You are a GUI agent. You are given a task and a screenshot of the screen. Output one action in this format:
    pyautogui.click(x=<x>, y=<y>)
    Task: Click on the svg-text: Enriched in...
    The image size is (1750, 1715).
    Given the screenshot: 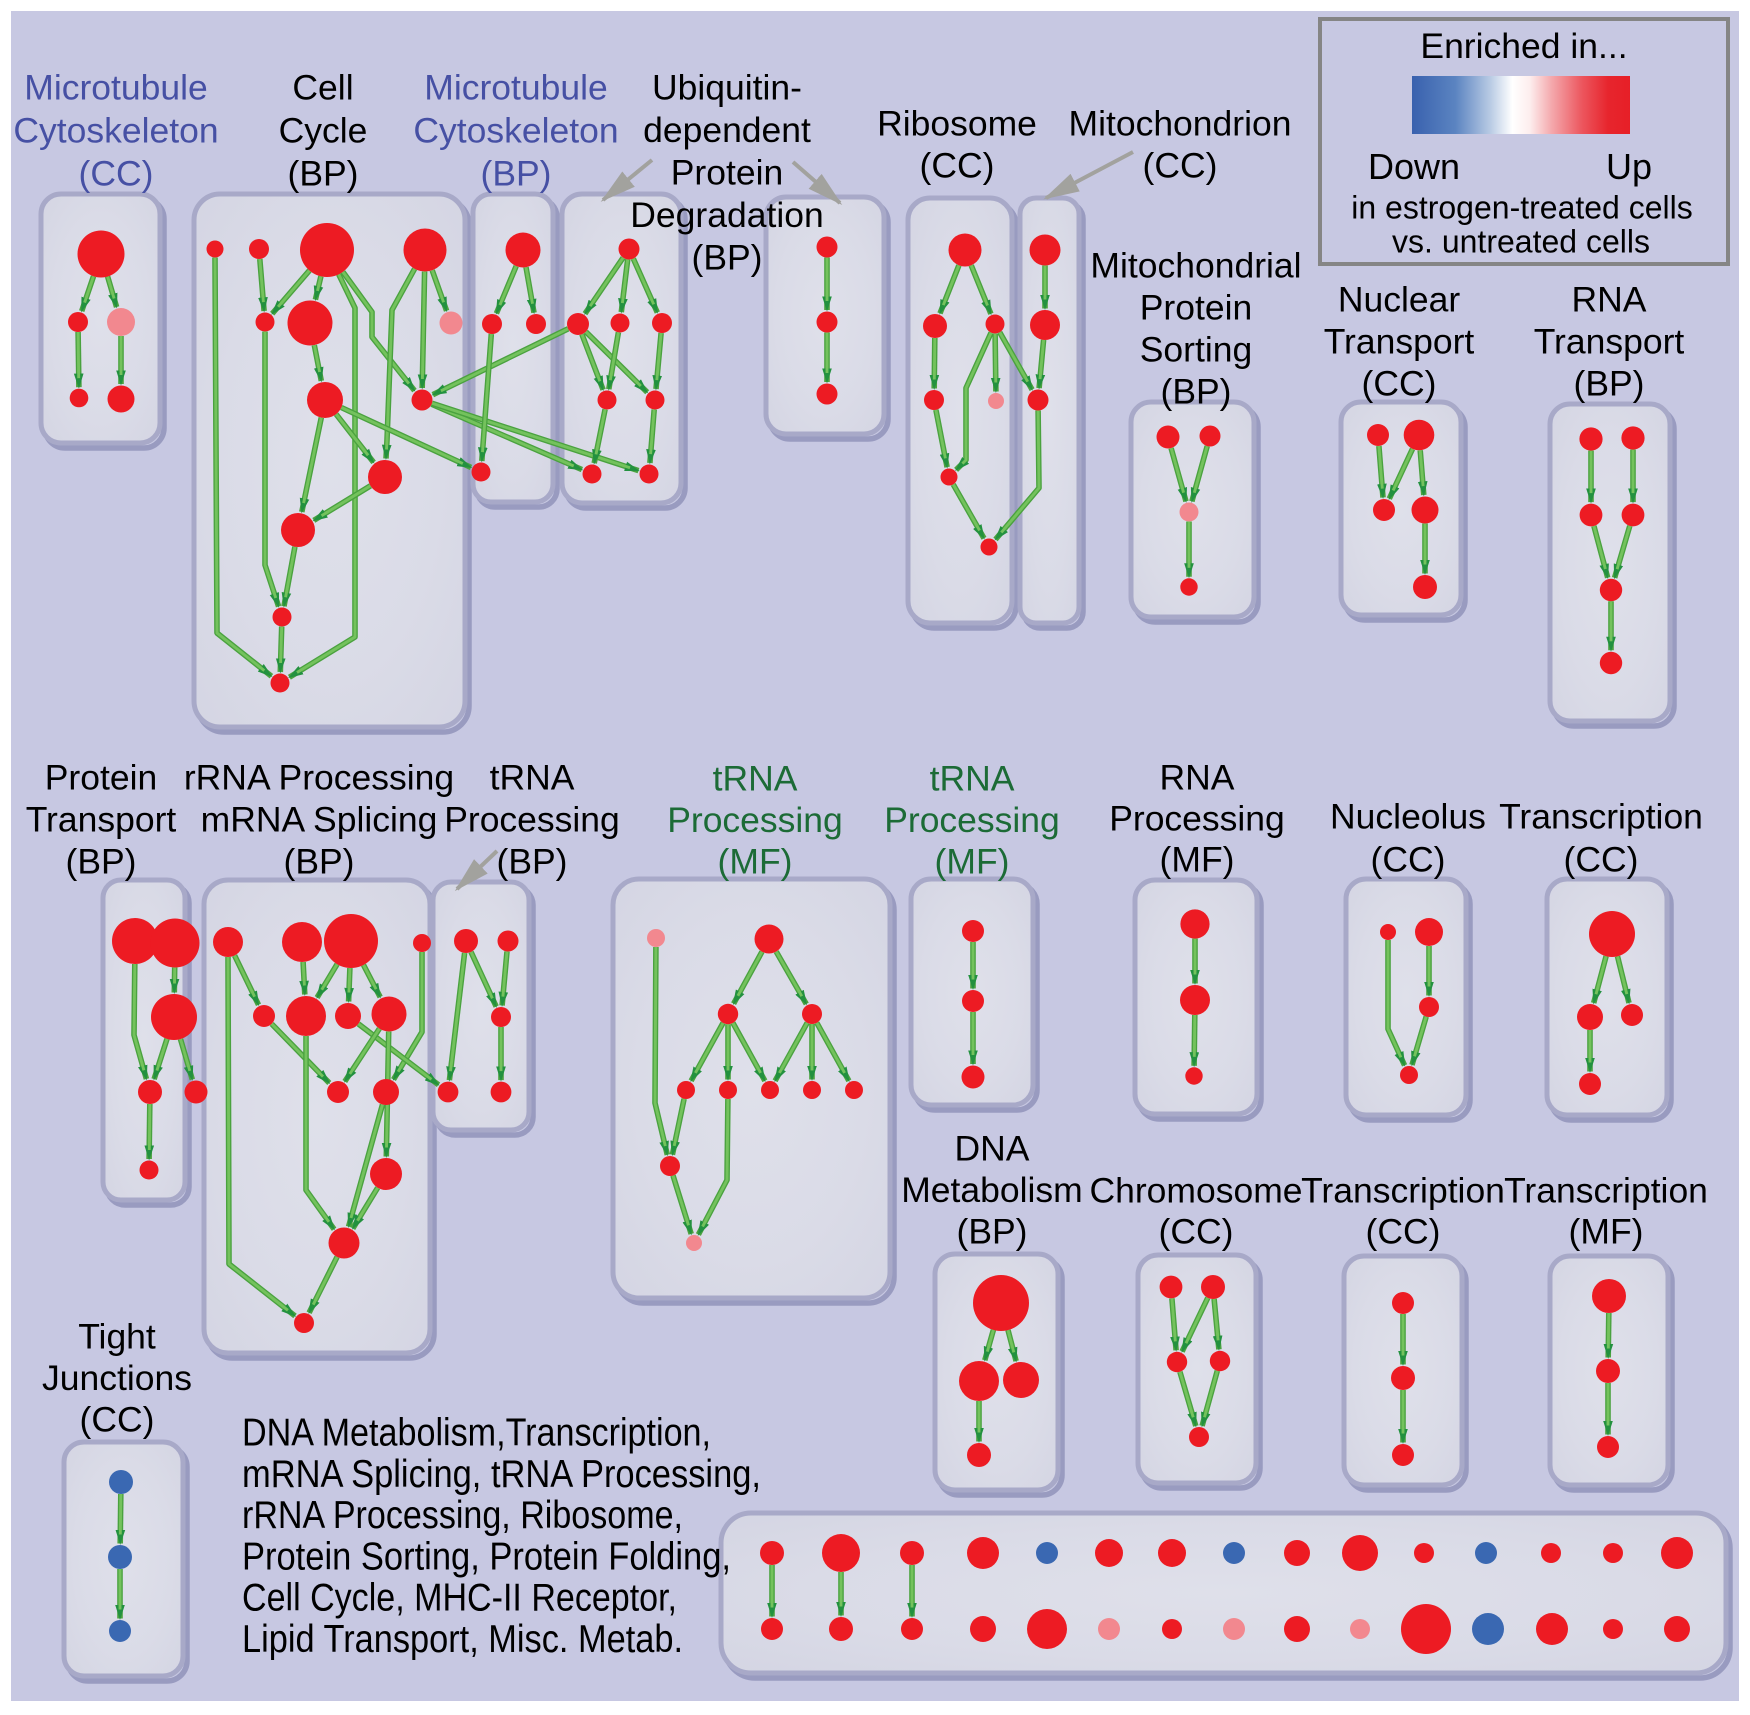 What is the action you would take?
    pyautogui.click(x=1523, y=46)
    